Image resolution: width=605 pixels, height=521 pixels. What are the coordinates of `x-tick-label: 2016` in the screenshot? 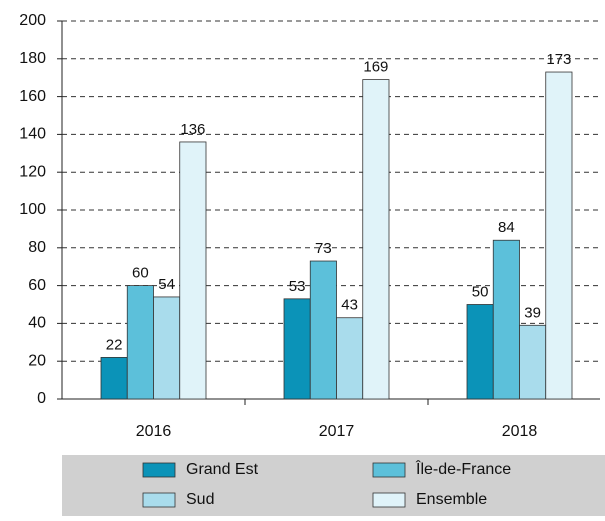 It's located at (154, 431).